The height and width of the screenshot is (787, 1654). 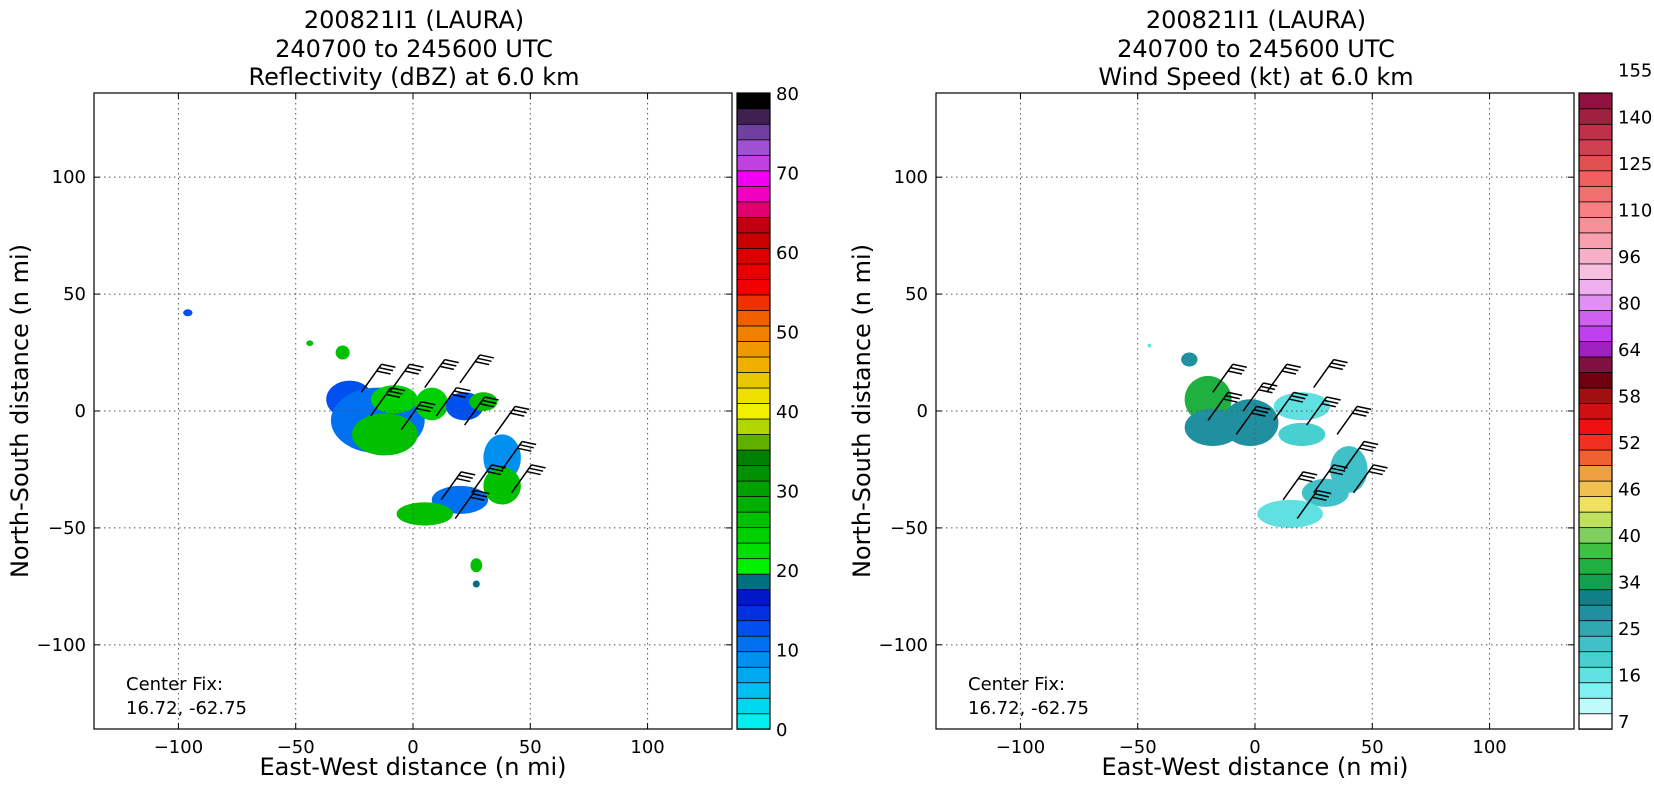 What do you see at coordinates (1635, 210) in the screenshot?
I see `colorbar-tick-label: 110` at bounding box center [1635, 210].